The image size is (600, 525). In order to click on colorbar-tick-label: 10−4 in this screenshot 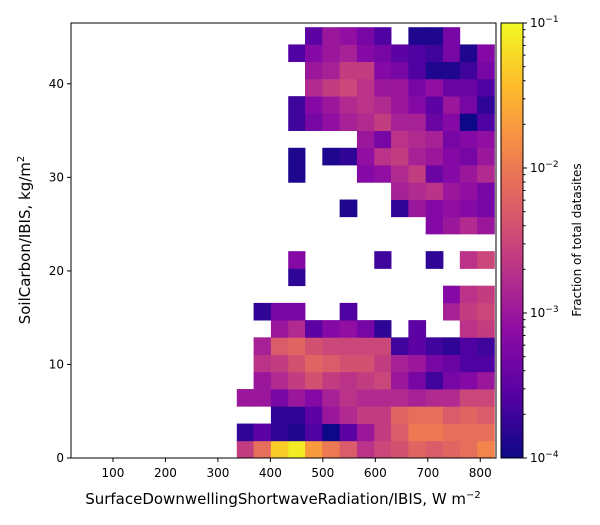, I will do `click(544, 457)`.